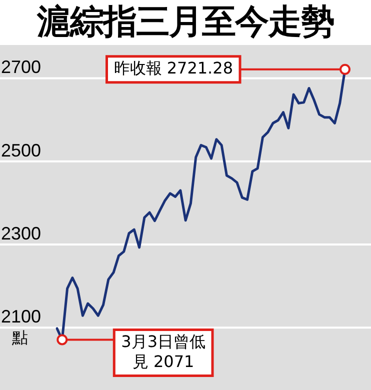 This screenshot has width=371, height=390. What do you see at coordinates (21, 67) in the screenshot?
I see `y-tick-label: 2700` at bounding box center [21, 67].